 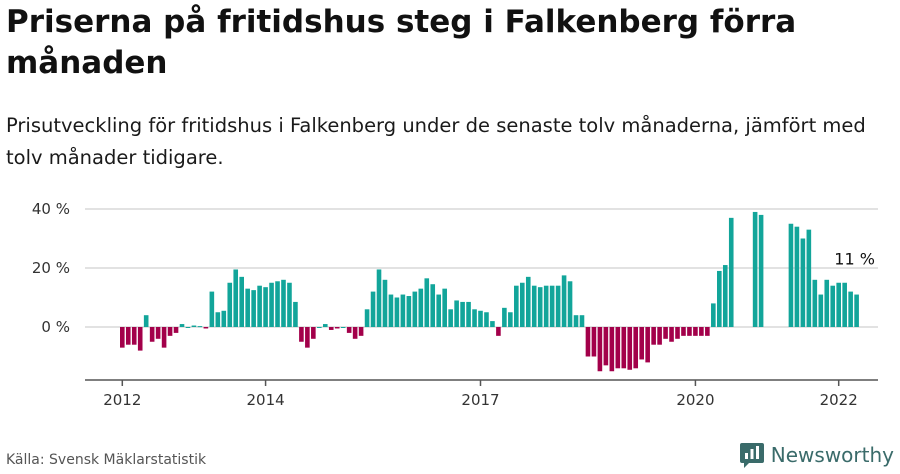 I want to click on source-note: Källa: Svensk Mäklarstatistik, so click(x=106, y=460).